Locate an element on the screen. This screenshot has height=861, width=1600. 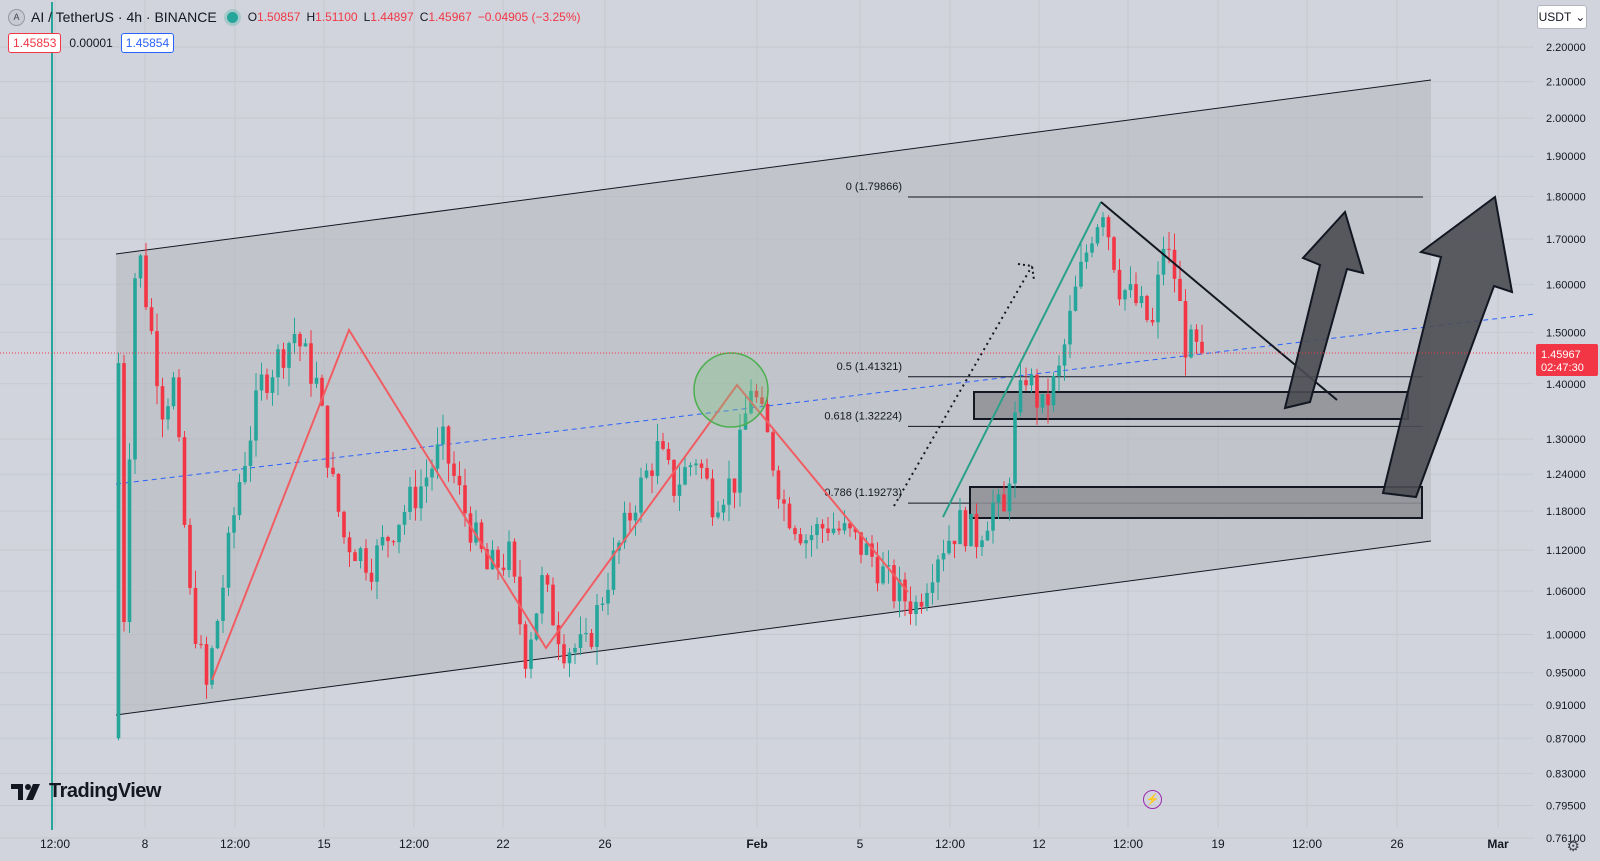
x-tick-label: 8 is located at coordinates (145, 844).